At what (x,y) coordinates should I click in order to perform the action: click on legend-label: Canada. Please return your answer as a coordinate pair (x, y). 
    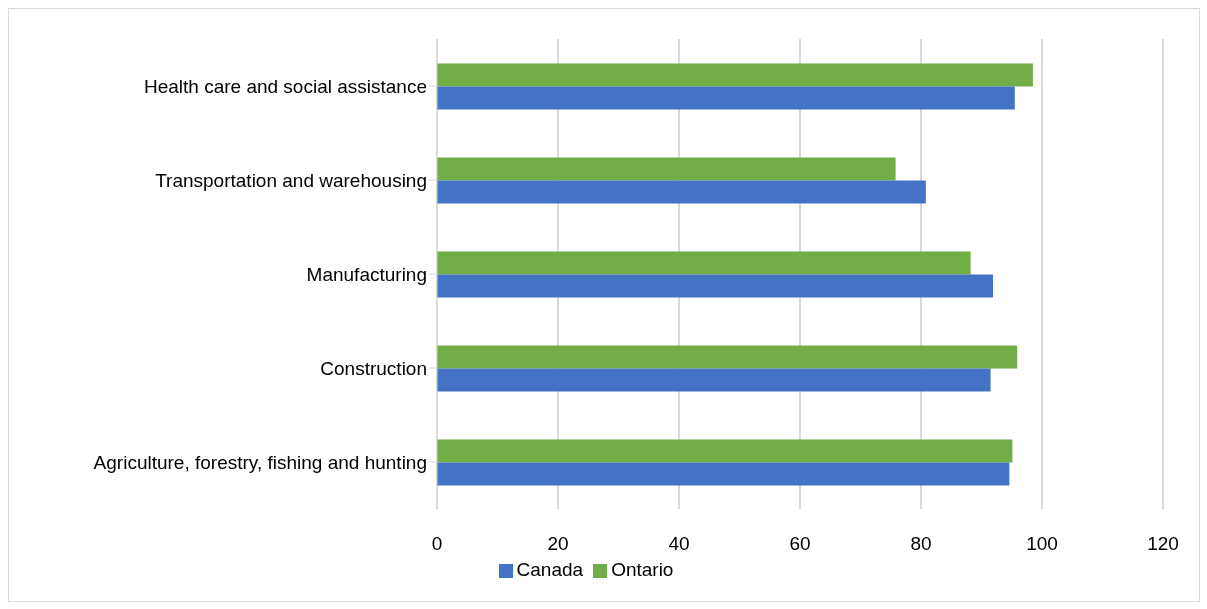
    Looking at the image, I should click on (550, 569).